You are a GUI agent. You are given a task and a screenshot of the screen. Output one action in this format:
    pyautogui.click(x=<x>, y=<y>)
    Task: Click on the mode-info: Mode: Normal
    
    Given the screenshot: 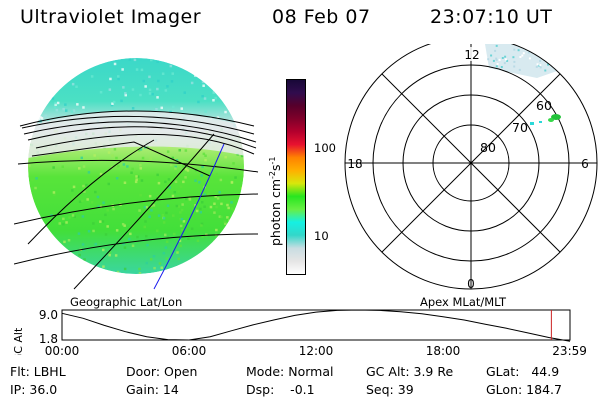 What is the action you would take?
    pyautogui.click(x=290, y=371)
    